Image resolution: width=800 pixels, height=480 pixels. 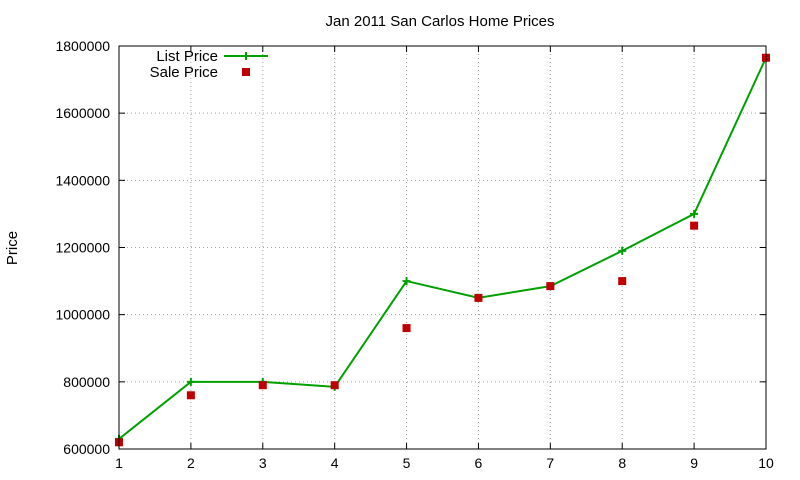 I want to click on x-tick-label: 10, so click(x=766, y=463).